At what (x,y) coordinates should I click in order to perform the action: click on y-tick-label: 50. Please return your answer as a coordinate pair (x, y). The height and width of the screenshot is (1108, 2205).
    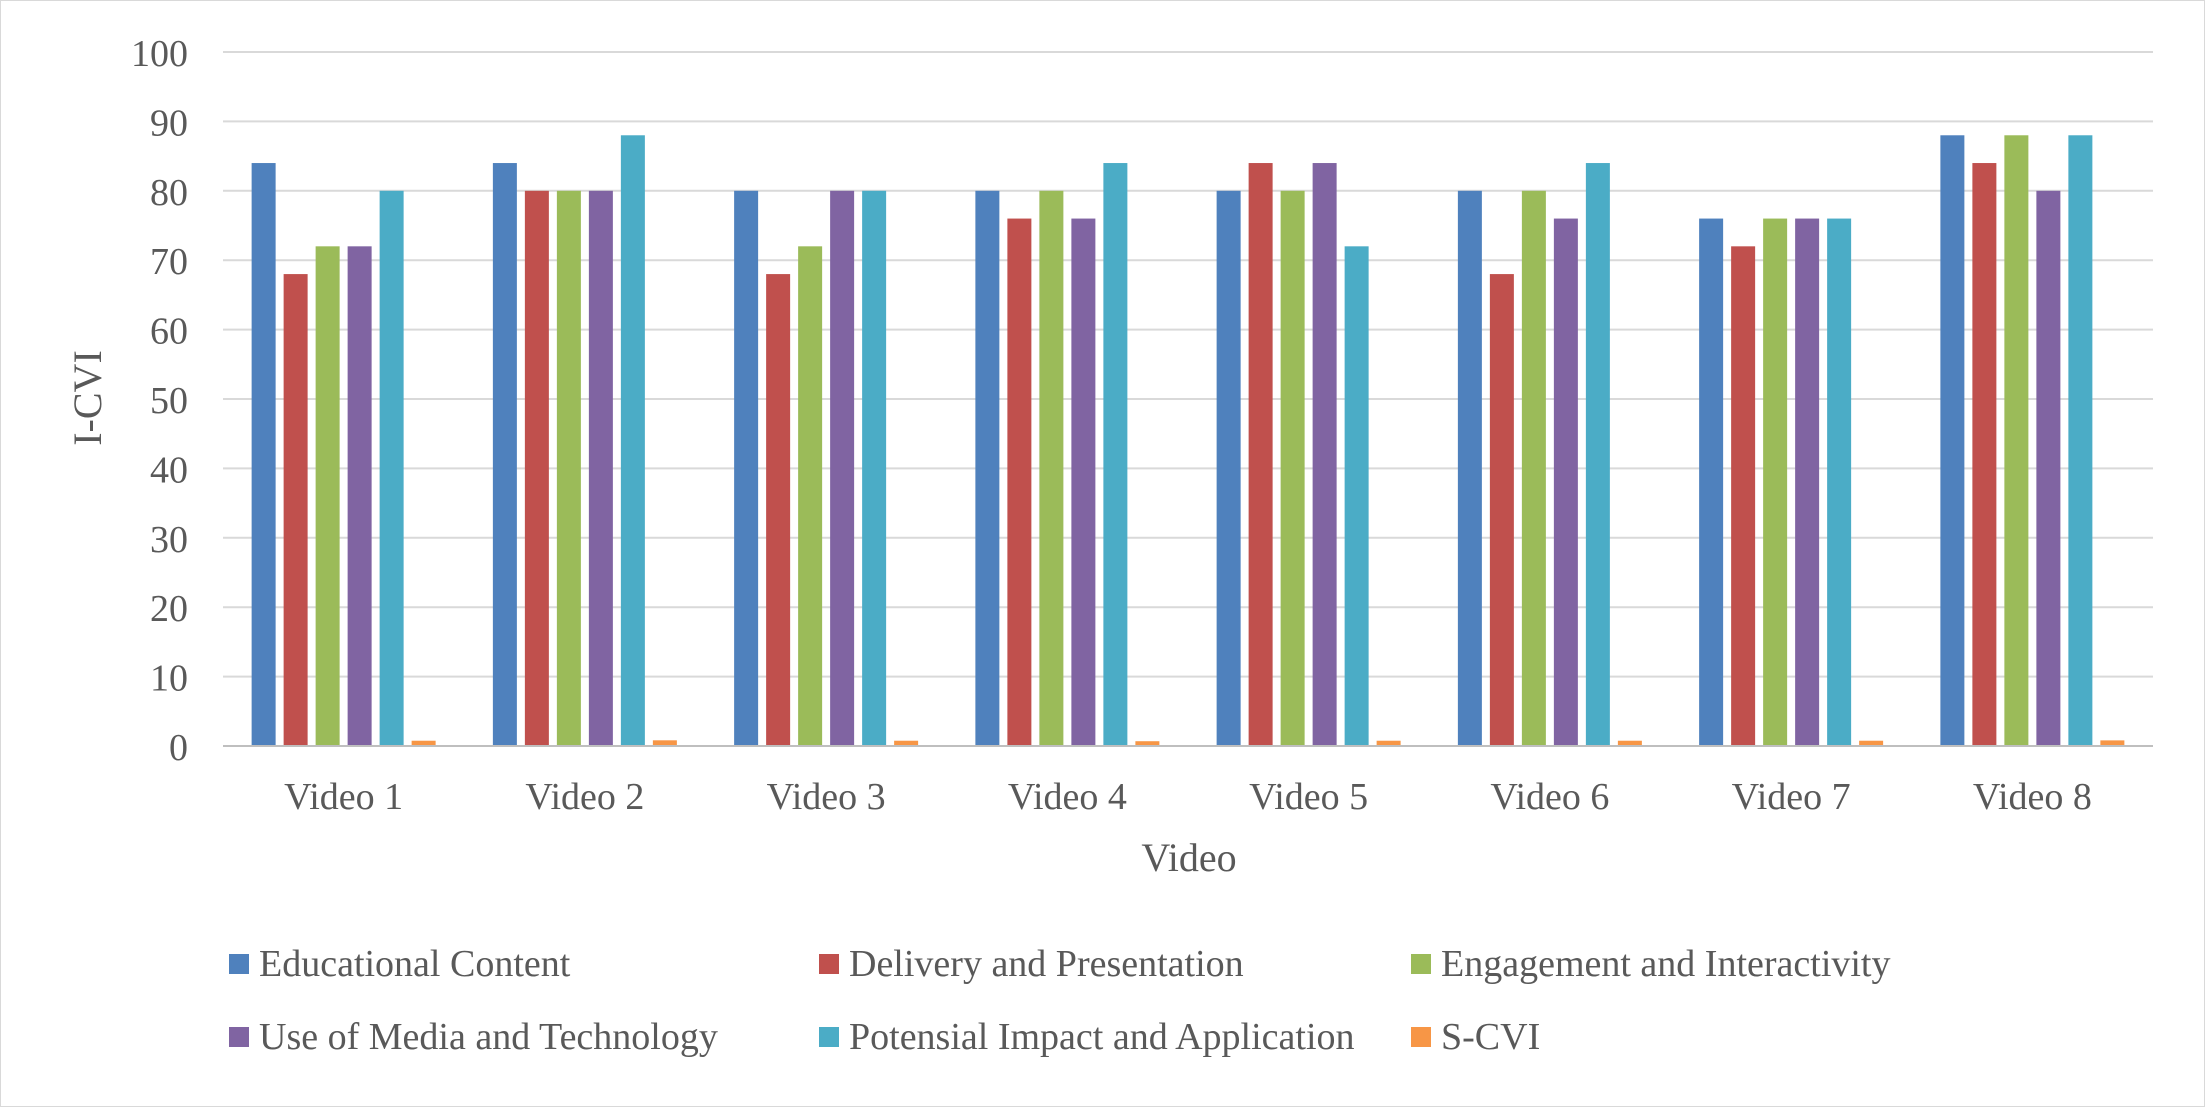
    Looking at the image, I should click on (169, 401).